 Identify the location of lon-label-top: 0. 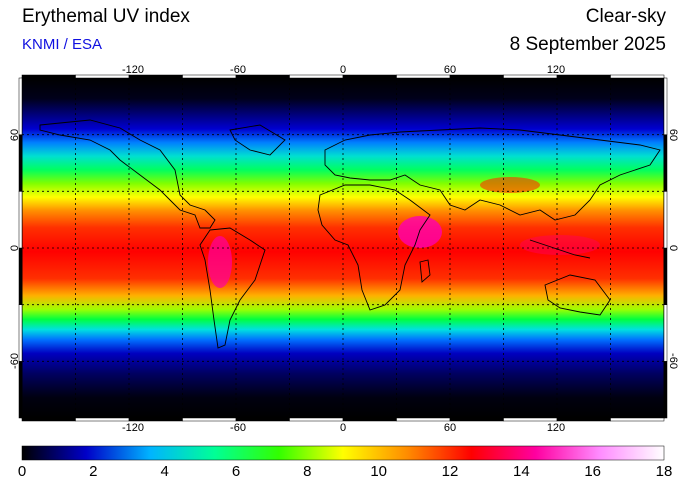
(343, 70).